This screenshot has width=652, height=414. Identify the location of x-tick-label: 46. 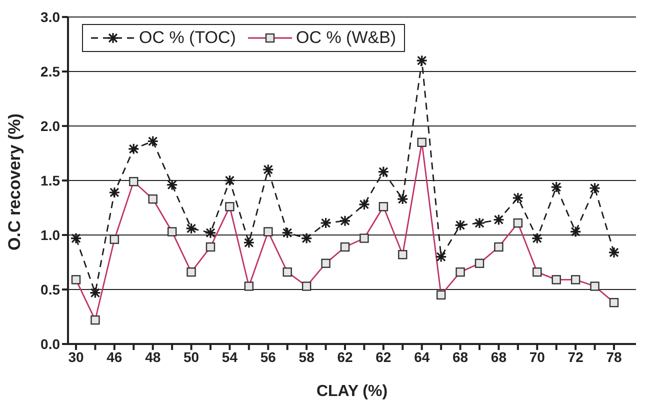
(114, 356).